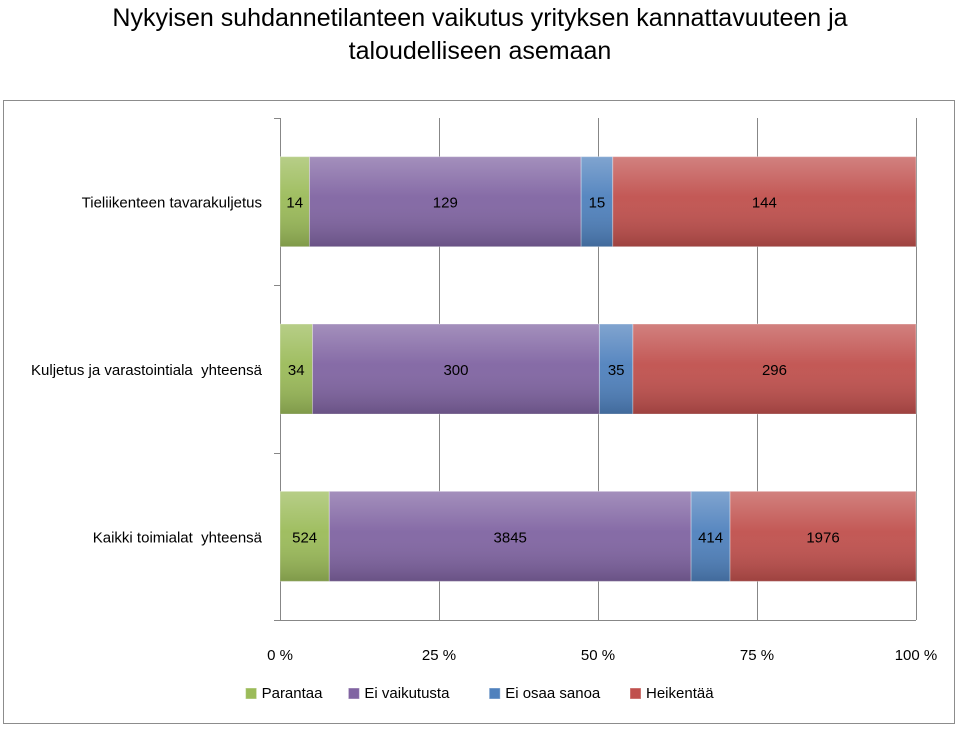  Describe the element at coordinates (407, 693) in the screenshot. I see `legend-label: Ei vaikutusta` at that location.